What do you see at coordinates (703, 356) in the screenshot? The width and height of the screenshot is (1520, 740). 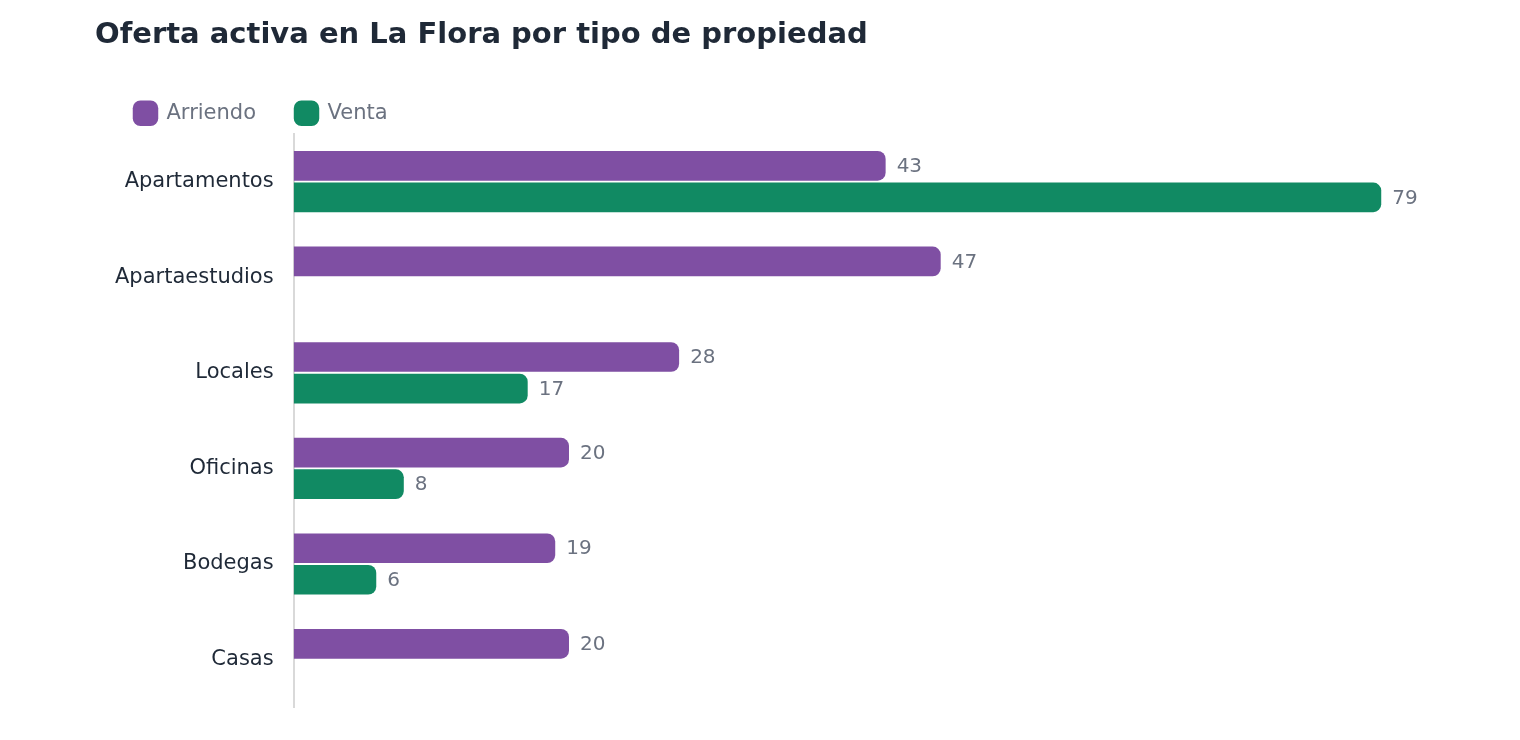 I see `data-label: 28` at bounding box center [703, 356].